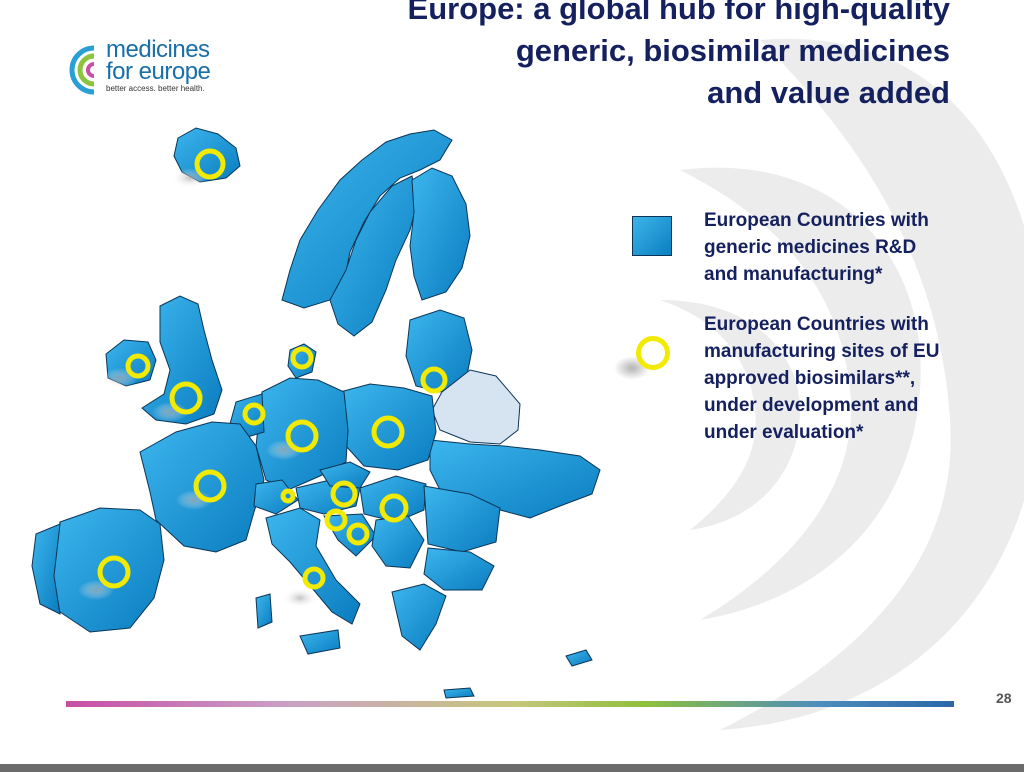 This screenshot has width=1024, height=772. I want to click on legend-biosimilars-line-2: manufacturing sites of EU, so click(822, 351).